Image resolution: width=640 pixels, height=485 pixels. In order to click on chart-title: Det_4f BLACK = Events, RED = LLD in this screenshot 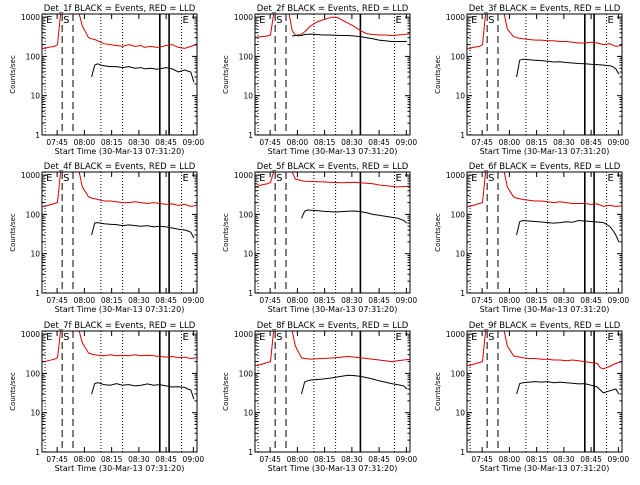, I will do `click(120, 167)`.